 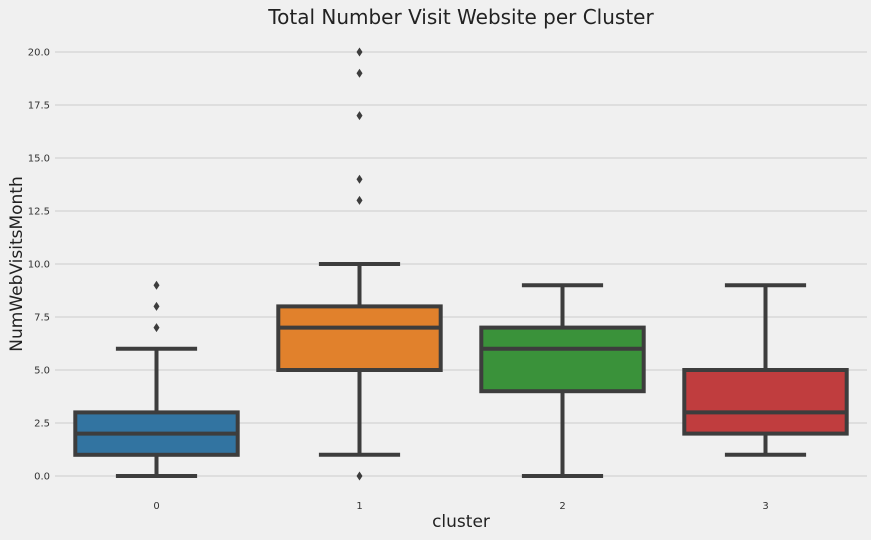 I want to click on x-tick-label: 0, so click(x=156, y=506).